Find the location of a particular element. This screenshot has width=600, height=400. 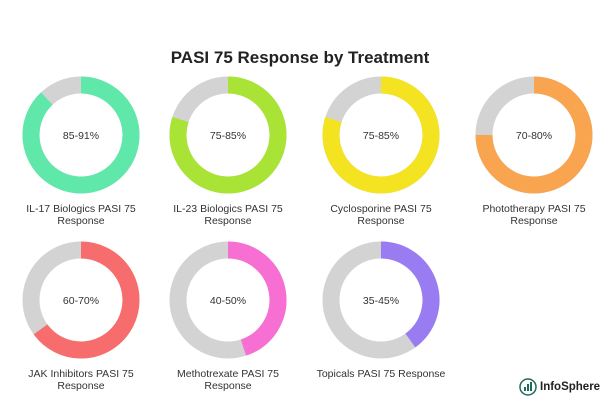

donut-chart-cyclosporine: 75-85% is located at coordinates (381, 135).